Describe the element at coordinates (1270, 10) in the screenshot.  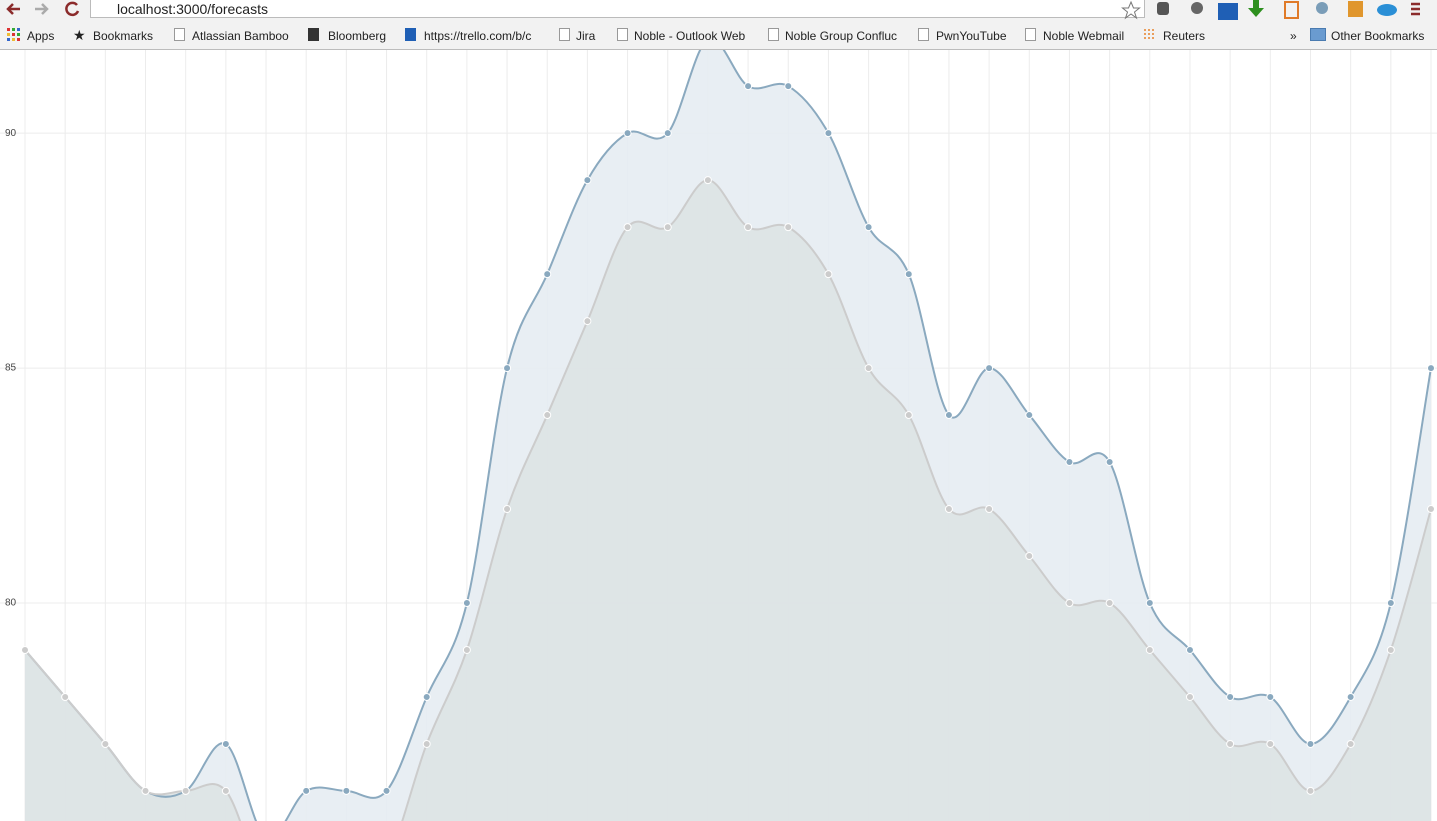
I see `extension-icons` at that location.